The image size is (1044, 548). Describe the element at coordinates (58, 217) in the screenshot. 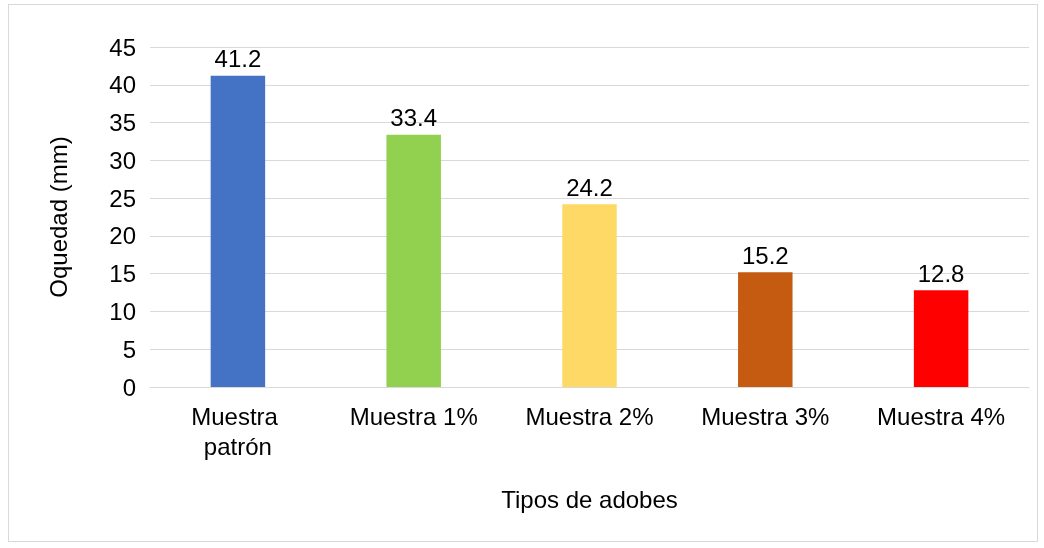

I see `y-axis-title: Oquedad (mm)` at that location.